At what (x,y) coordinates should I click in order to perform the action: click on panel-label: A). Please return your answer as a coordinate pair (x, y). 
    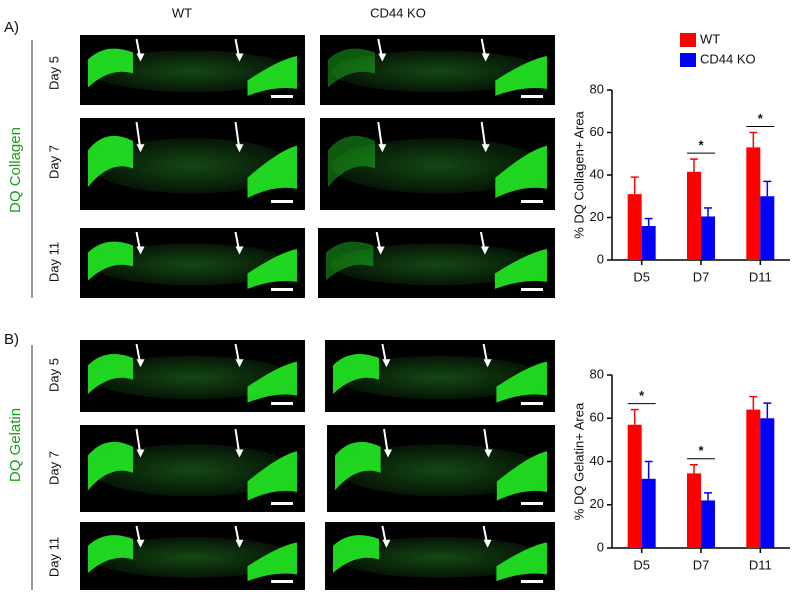
    Looking at the image, I should click on (11, 27).